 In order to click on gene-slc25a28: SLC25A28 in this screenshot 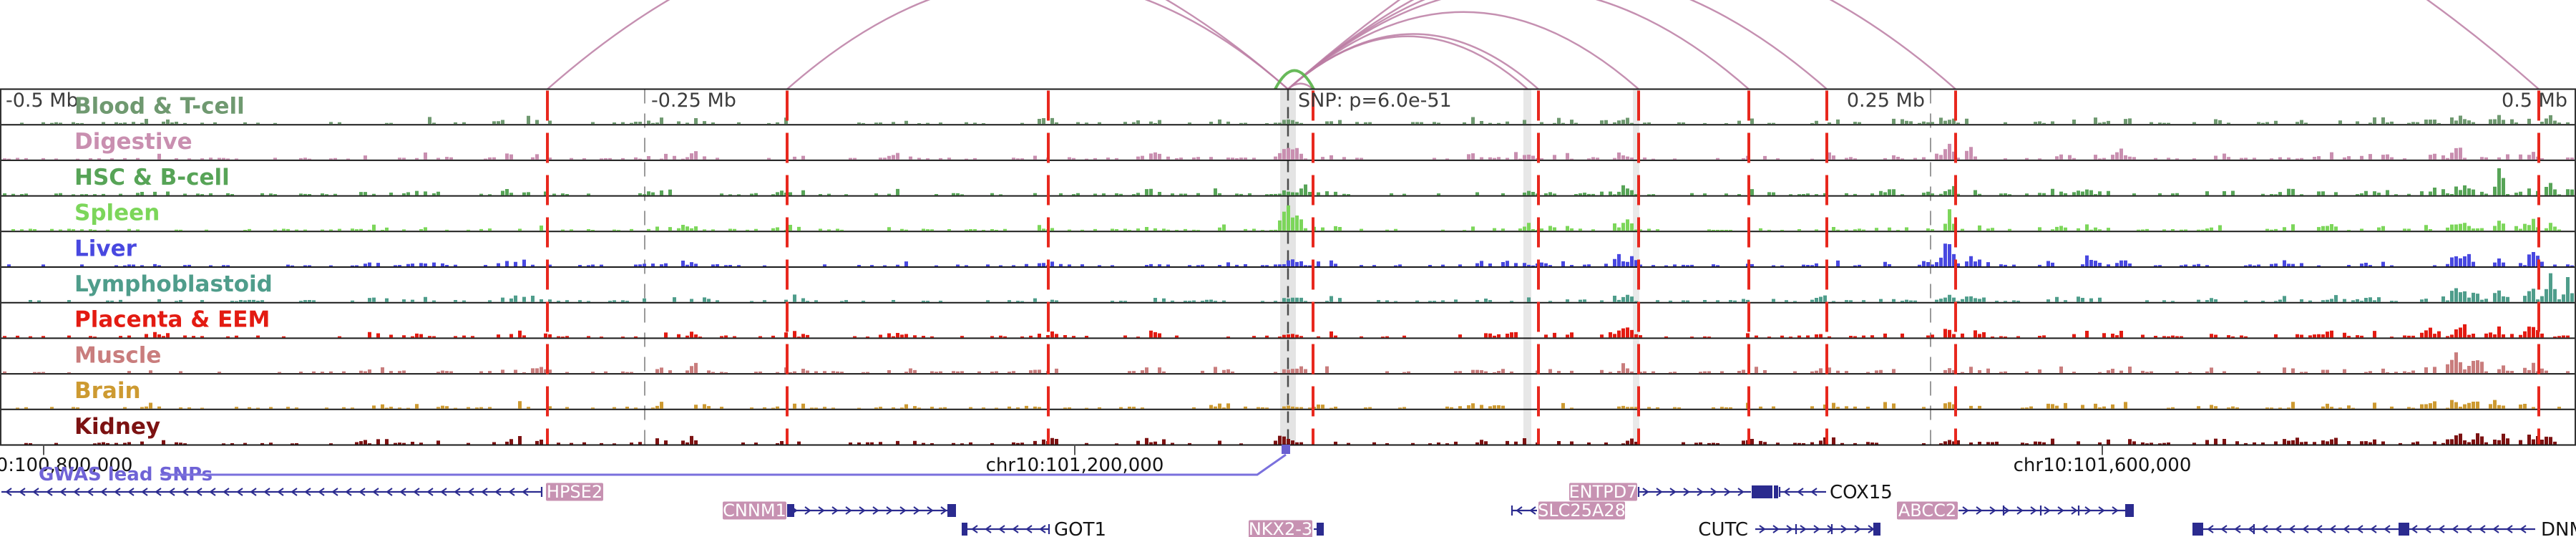, I will do `click(1568, 510)`.